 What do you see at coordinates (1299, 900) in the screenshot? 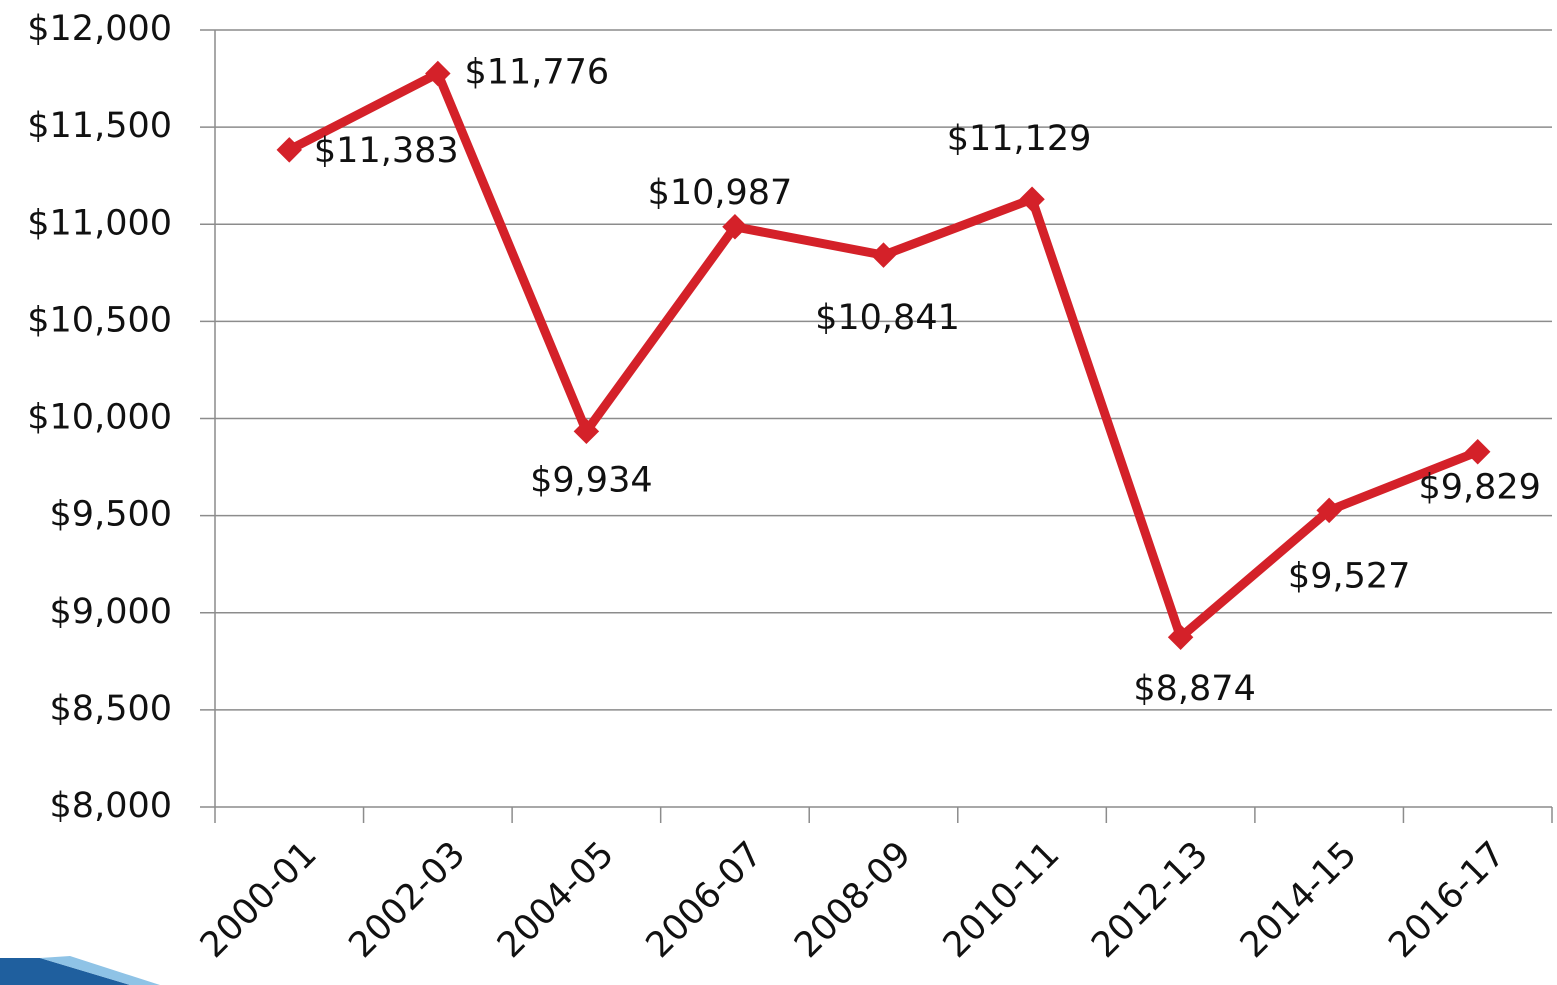
I see `x-tick-label: 2014-15` at bounding box center [1299, 900].